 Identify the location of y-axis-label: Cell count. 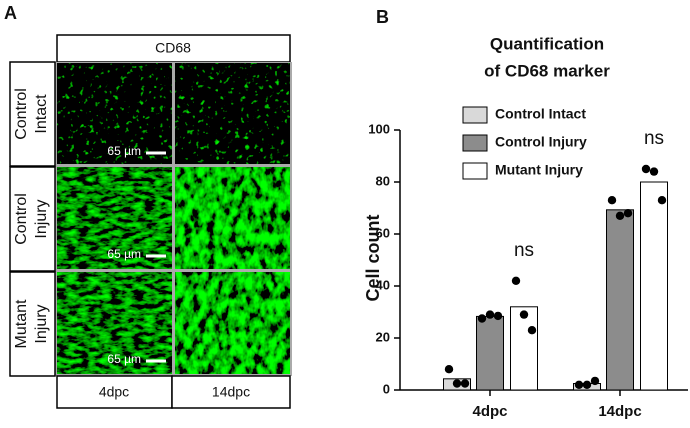
(373, 257).